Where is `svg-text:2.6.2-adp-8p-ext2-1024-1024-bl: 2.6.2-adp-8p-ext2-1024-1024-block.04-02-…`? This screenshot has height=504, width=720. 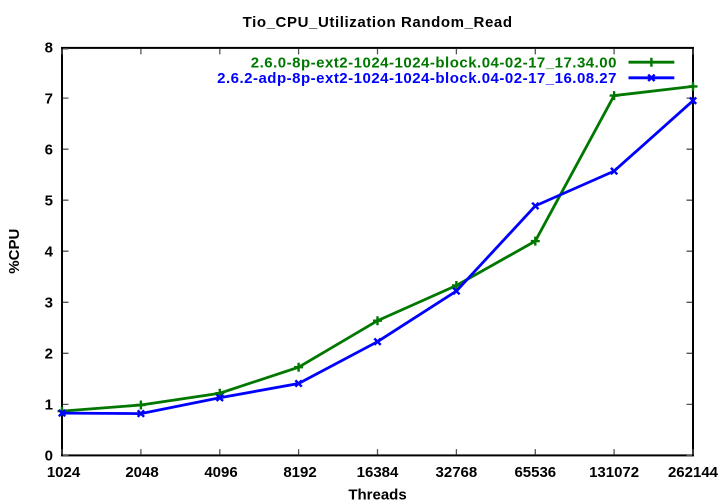
svg-text:2.6.2-adp-8p-ext2-1024-1024-bl: 2.6.2-adp-8p-ext2-1024-1024-block.04-02-… is located at coordinates (417, 78).